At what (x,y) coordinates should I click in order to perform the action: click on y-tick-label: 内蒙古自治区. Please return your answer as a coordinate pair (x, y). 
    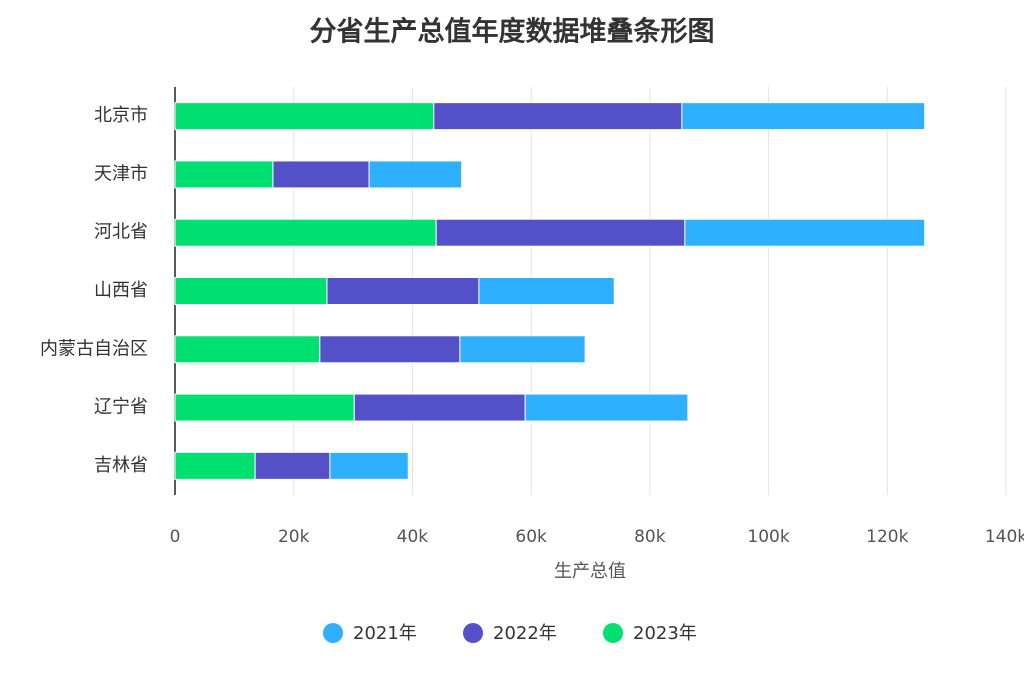
    Looking at the image, I should click on (94, 348).